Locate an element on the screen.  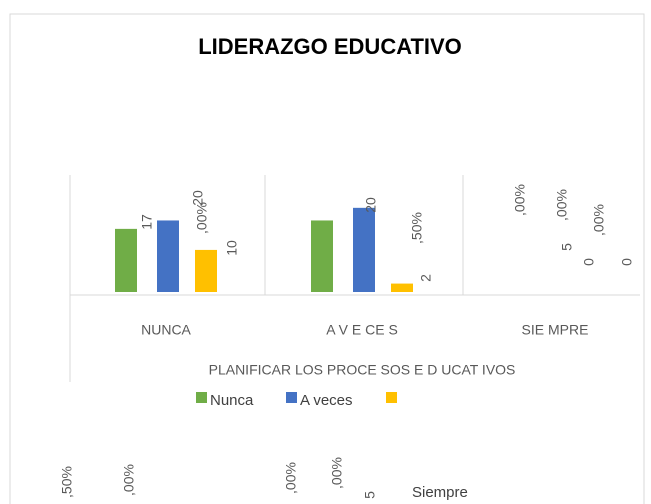
data-label: 17 is located at coordinates (147, 222).